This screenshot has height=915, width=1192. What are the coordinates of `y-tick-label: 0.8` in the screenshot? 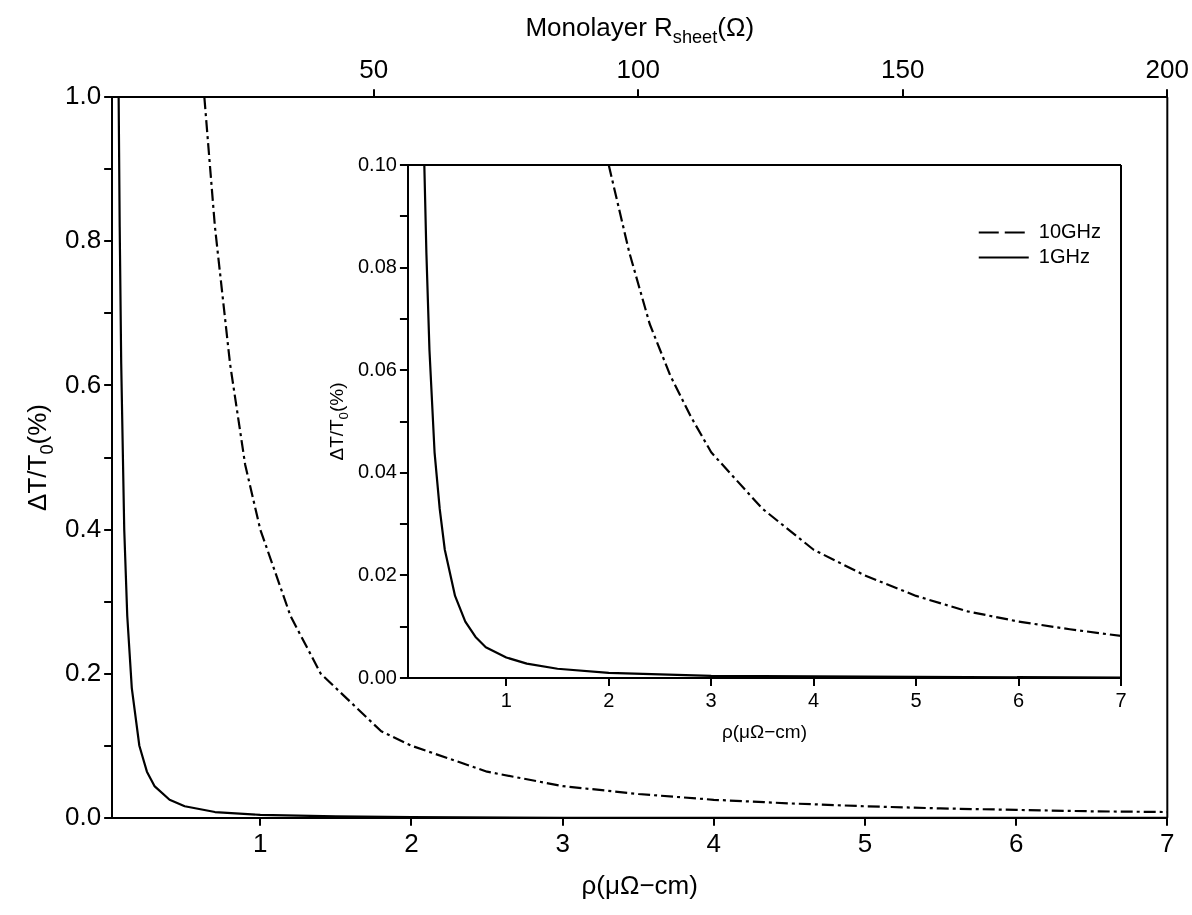 It's located at (83, 239).